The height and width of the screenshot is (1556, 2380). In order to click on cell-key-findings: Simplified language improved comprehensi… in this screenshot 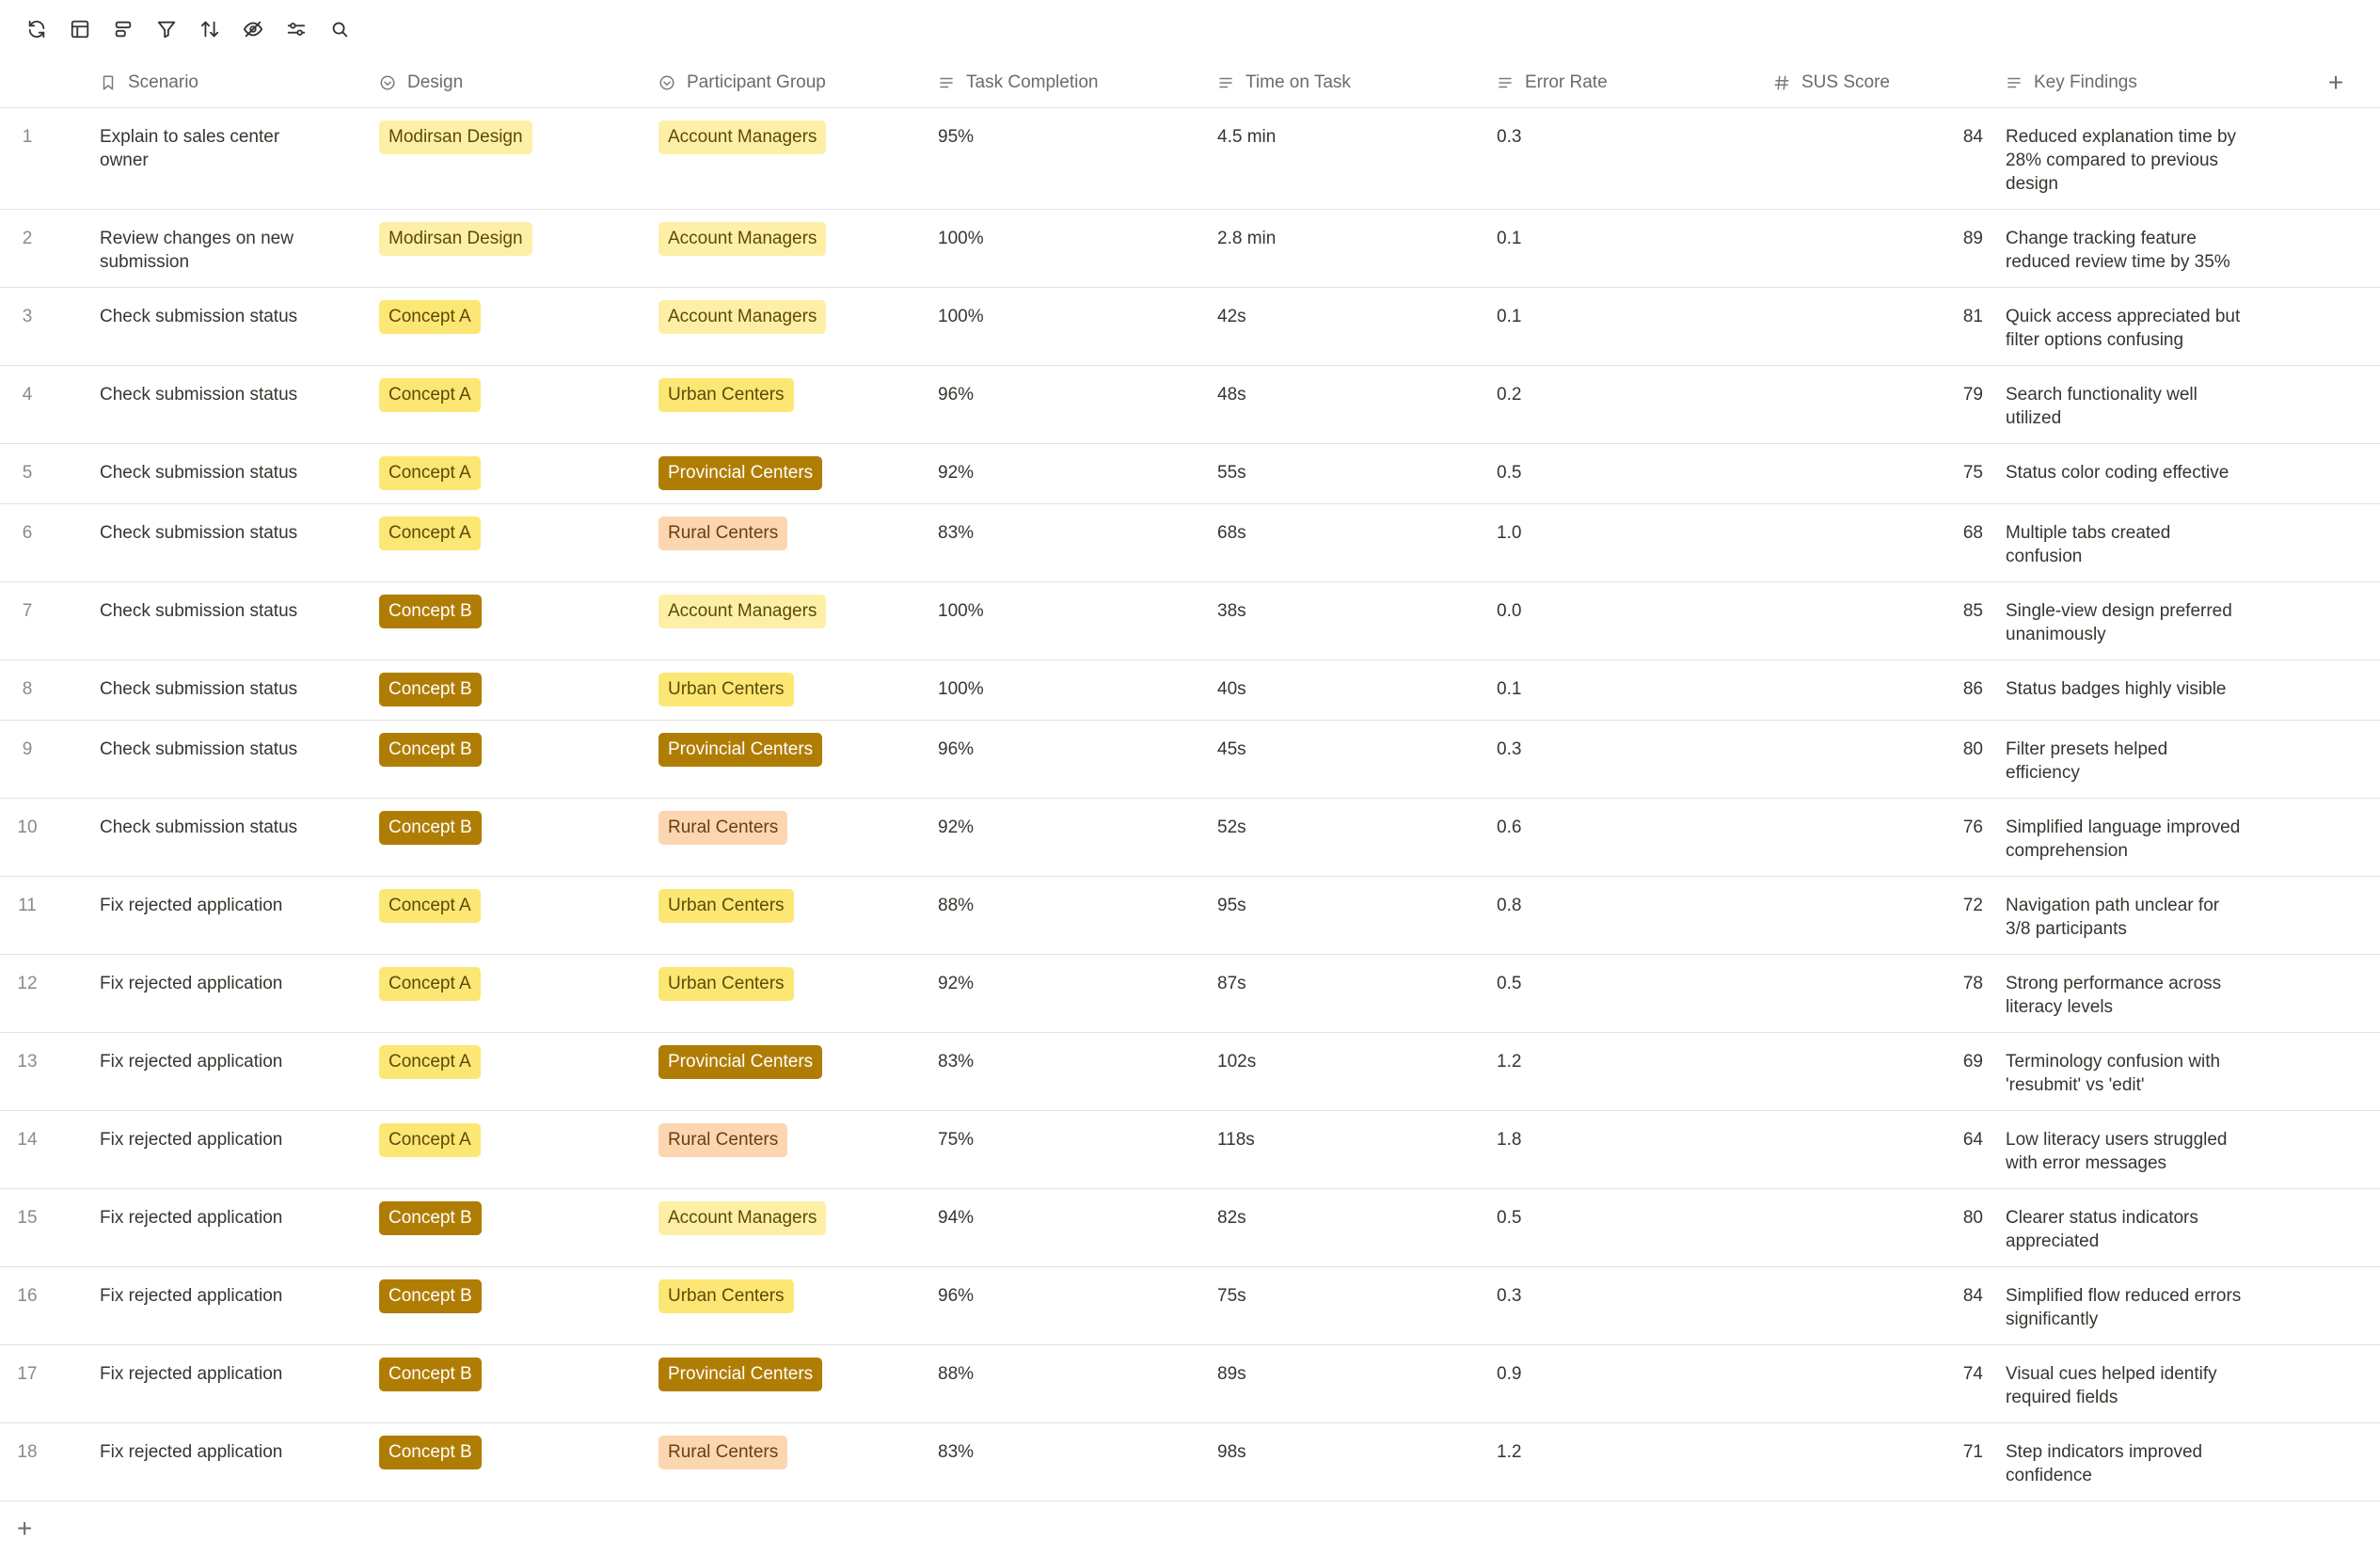, I will do `click(2149, 837)`.